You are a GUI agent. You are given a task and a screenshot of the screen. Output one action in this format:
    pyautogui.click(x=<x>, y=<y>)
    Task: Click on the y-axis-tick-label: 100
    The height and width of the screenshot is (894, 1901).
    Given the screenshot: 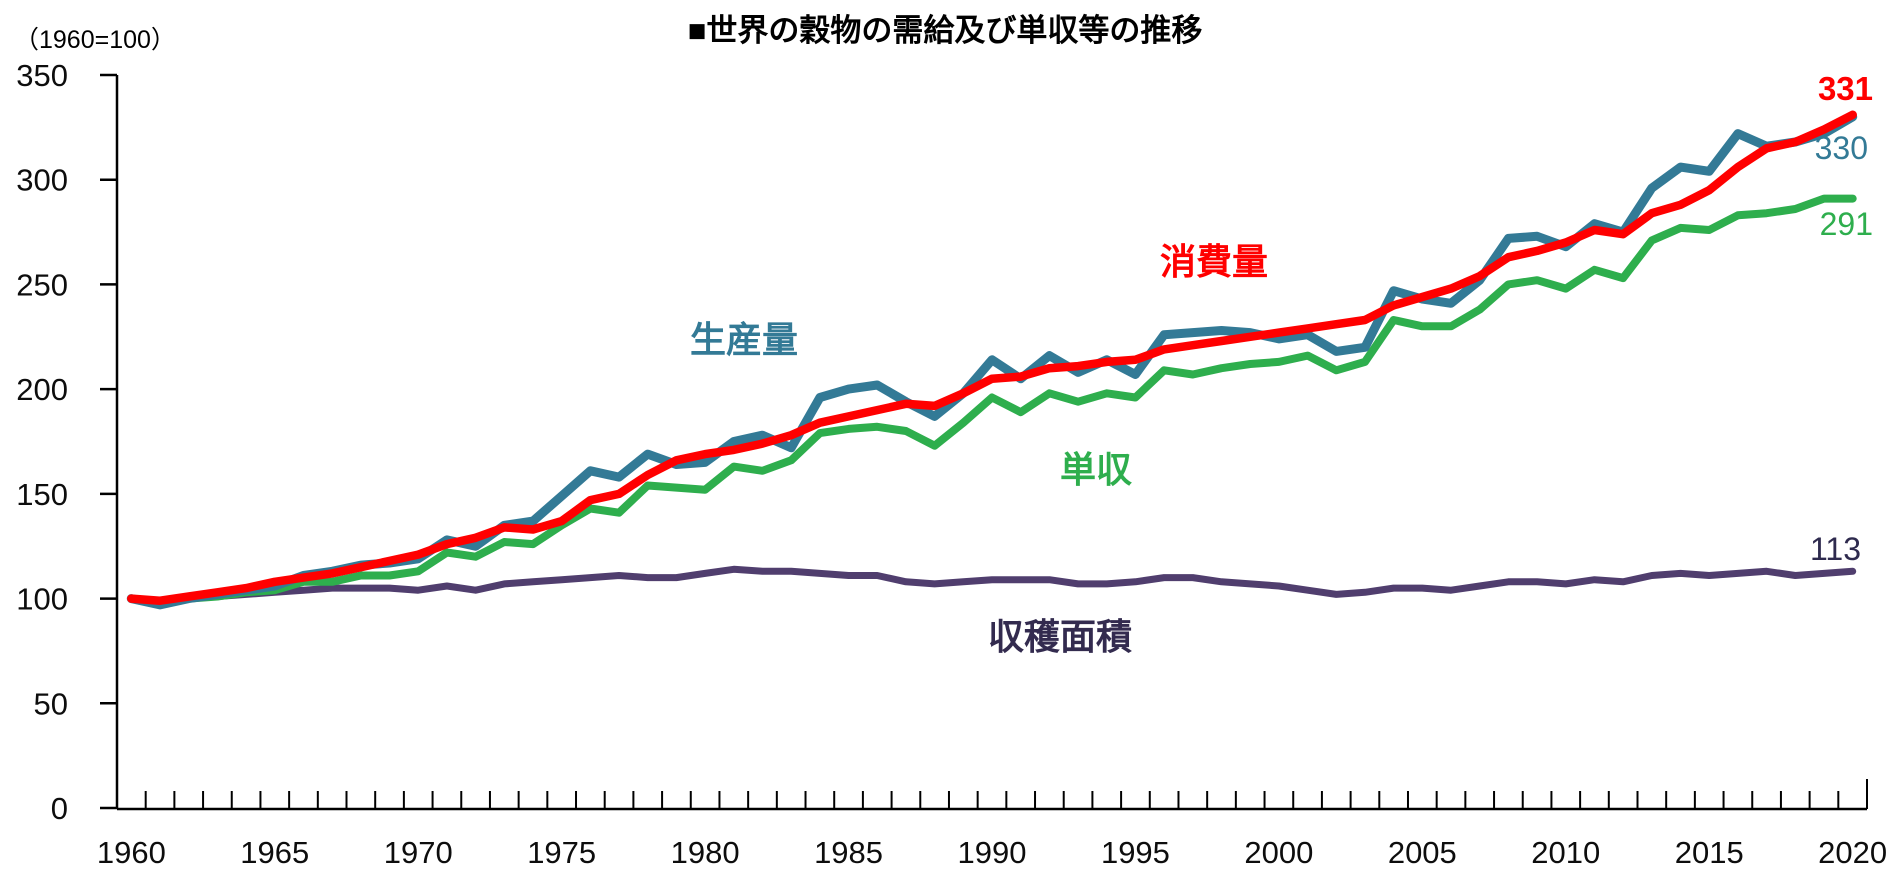 What is the action you would take?
    pyautogui.click(x=42, y=599)
    